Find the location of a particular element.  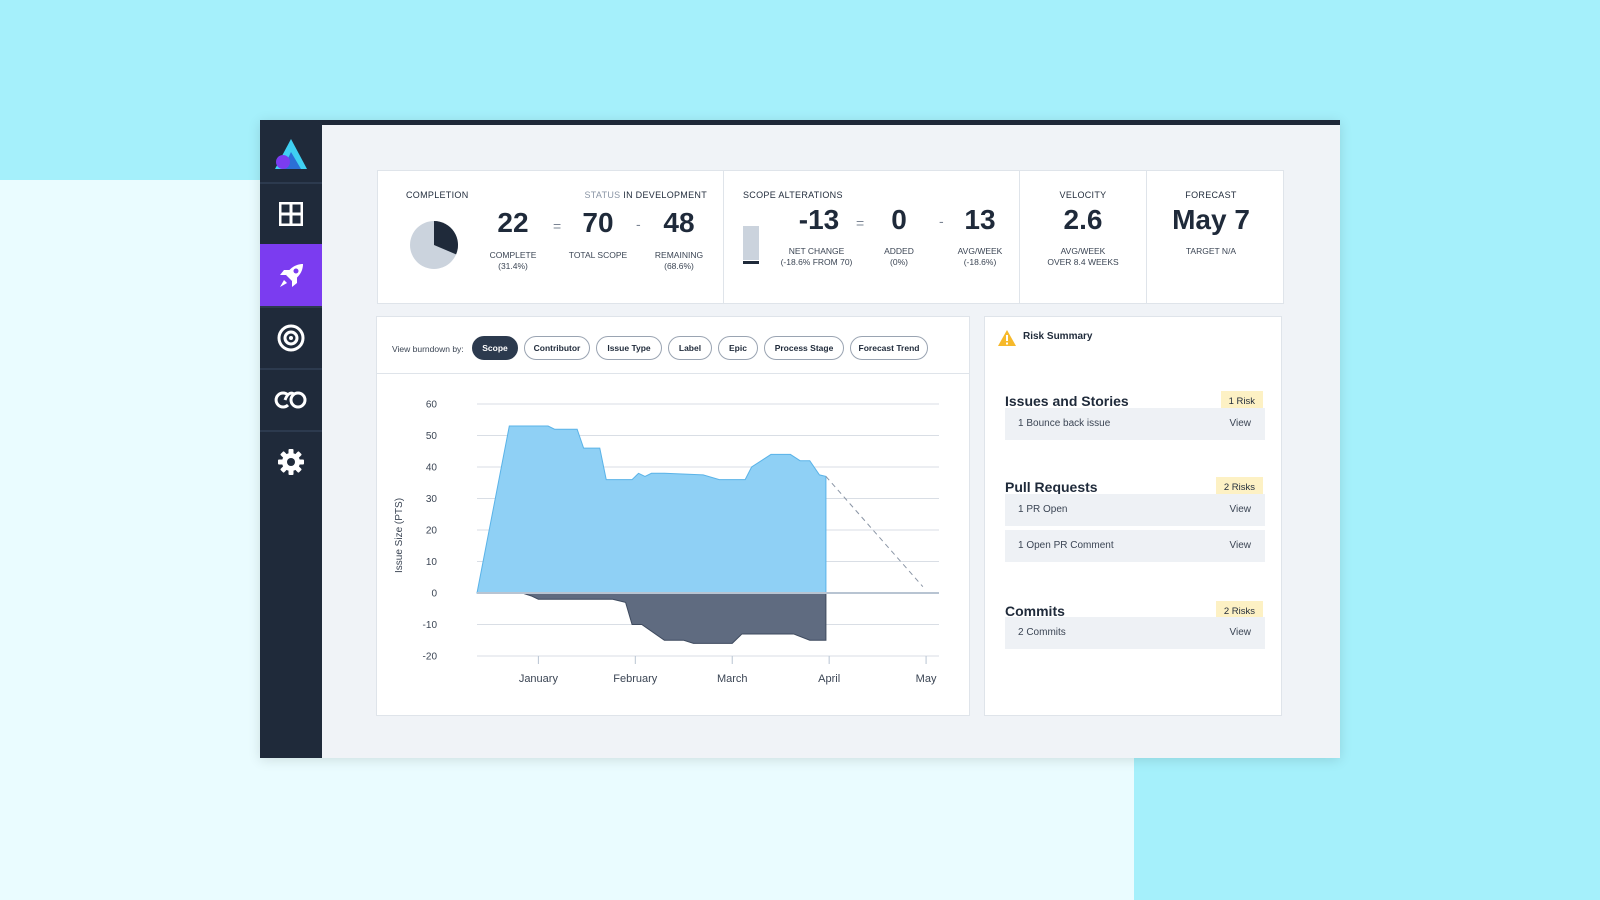

avg-week-caption: AVG/WEEK (-18.6%) is located at coordinates (980, 257).